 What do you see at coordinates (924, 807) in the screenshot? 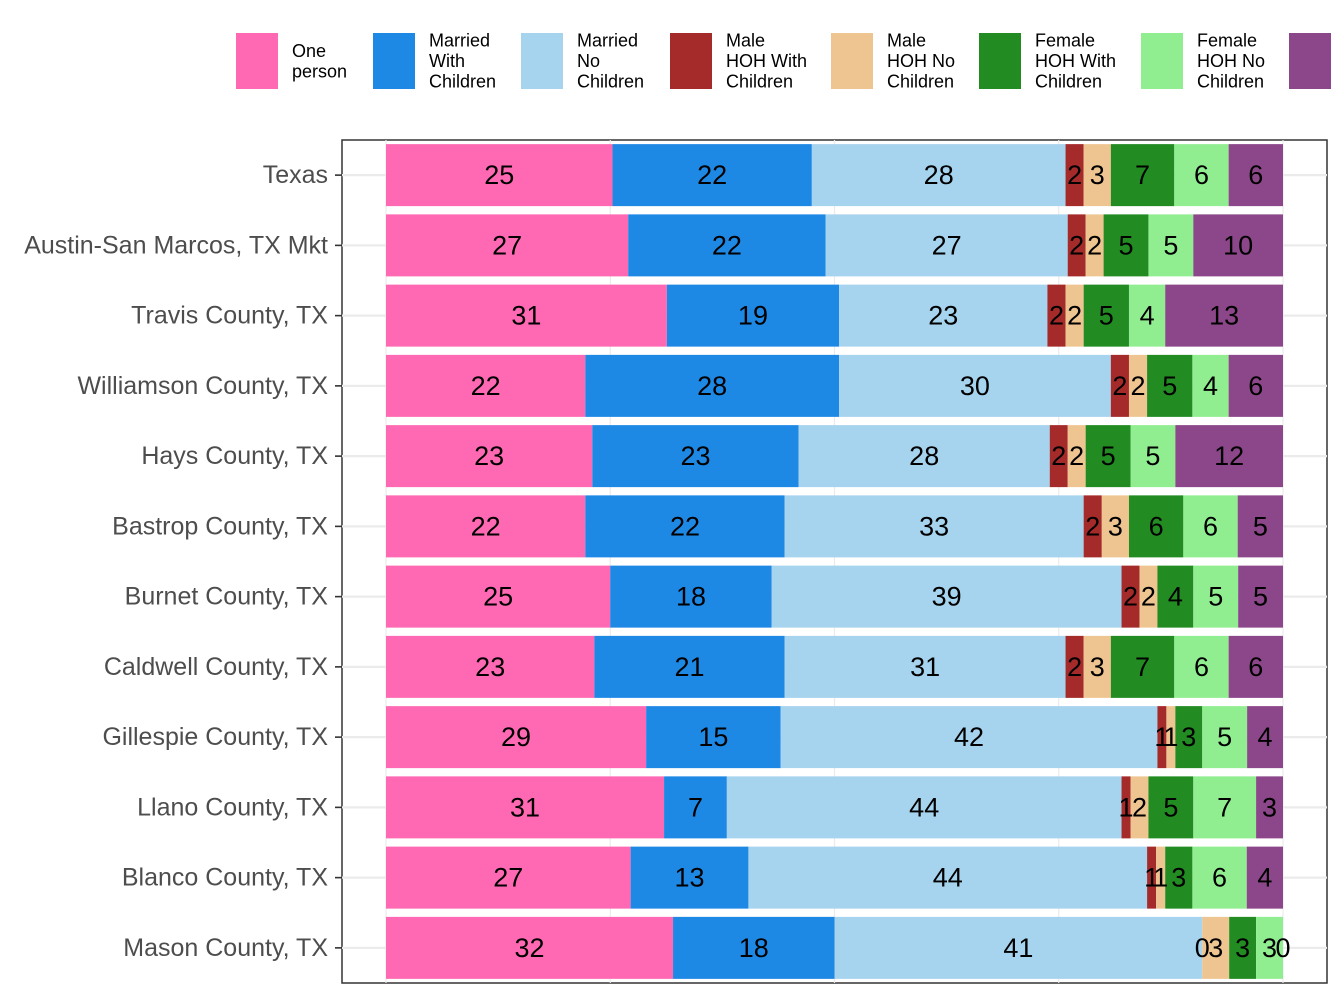
I see `bar-segment-llano-county-tx-s2` at bounding box center [924, 807].